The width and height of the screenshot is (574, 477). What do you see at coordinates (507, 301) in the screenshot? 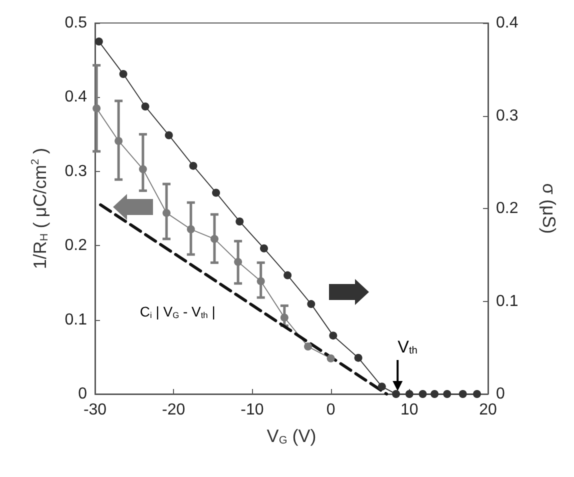
I see `y2-tick-label: 0.1` at bounding box center [507, 301].